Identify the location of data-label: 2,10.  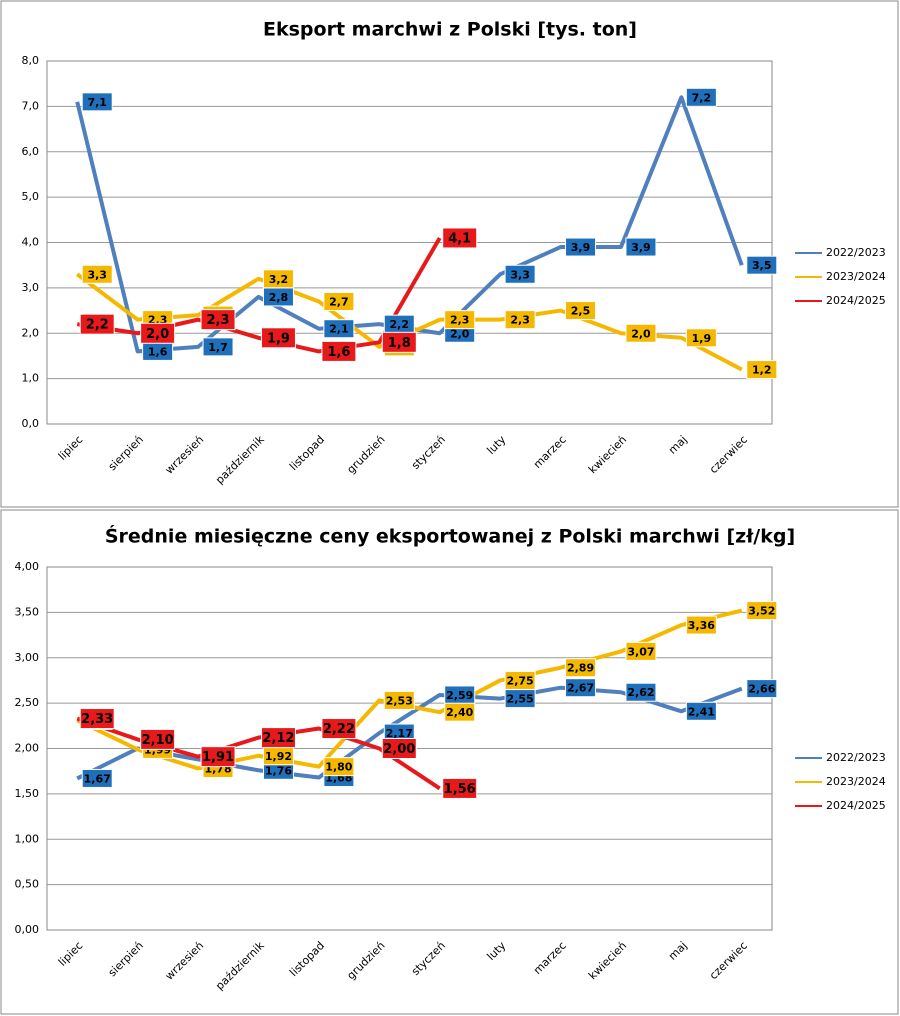
(158, 740).